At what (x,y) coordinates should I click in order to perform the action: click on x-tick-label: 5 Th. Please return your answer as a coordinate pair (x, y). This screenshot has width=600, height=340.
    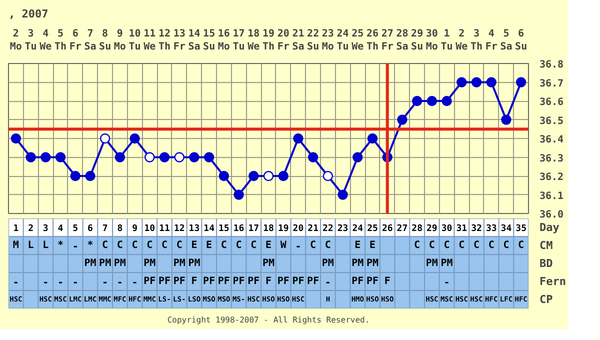
    Looking at the image, I should click on (60, 40).